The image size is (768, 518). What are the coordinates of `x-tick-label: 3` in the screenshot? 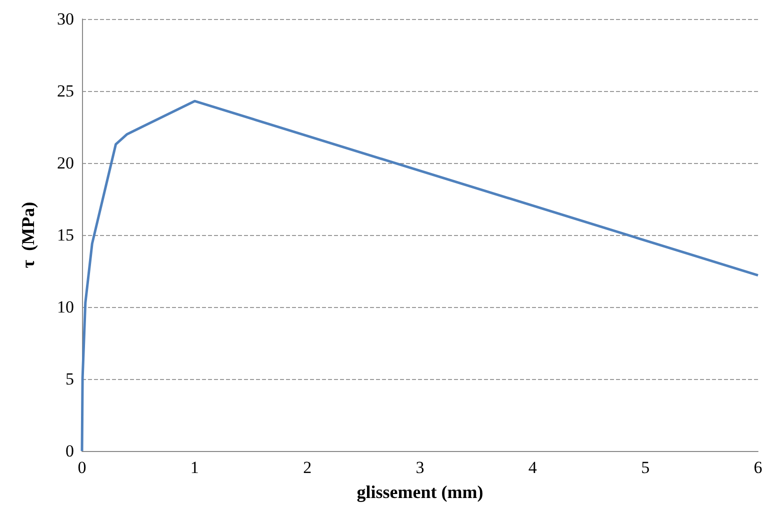 It's located at (420, 467).